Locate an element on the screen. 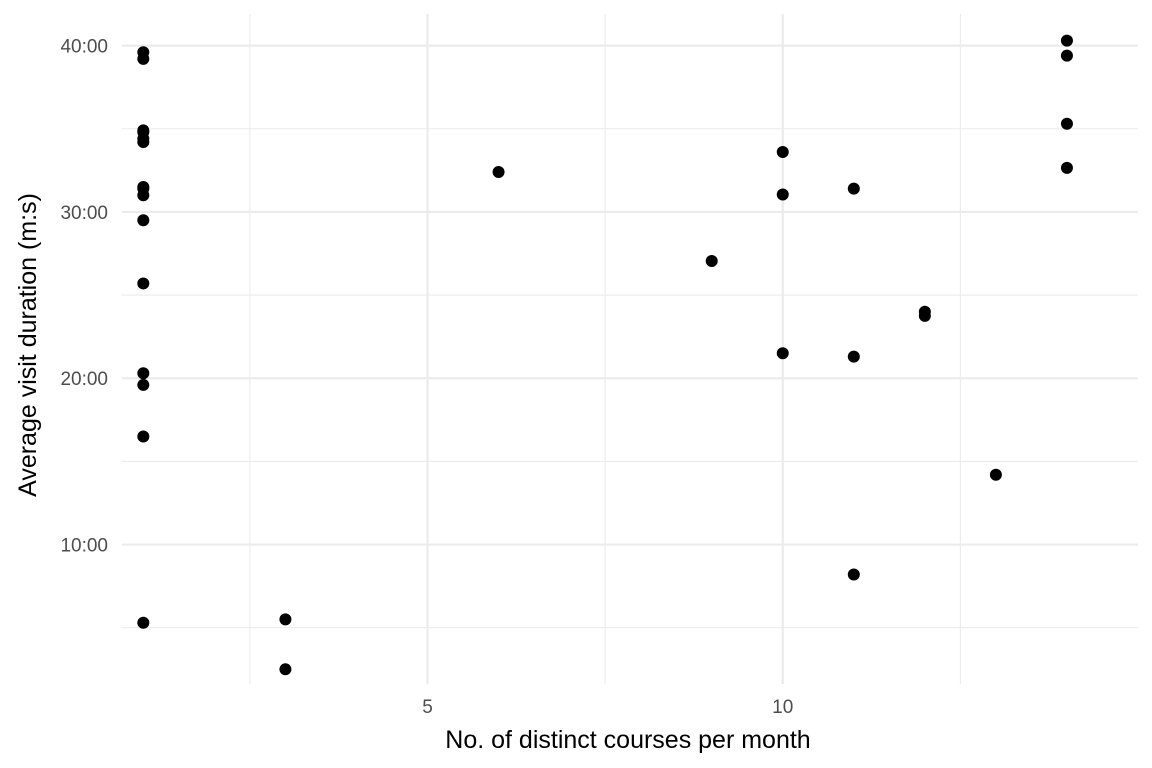 This screenshot has width=1152, height=768. y-tick-label: 30:00 is located at coordinates (84, 213).